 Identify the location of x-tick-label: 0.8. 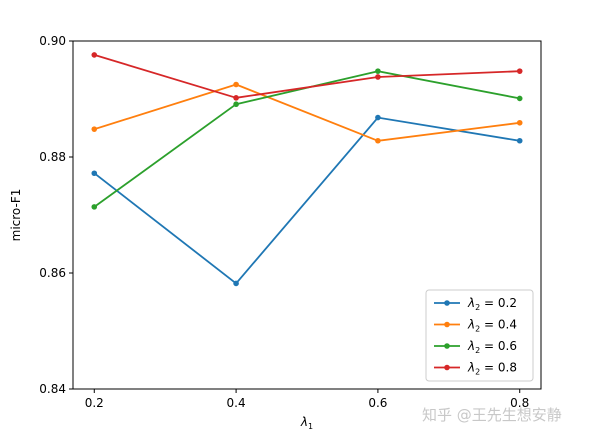
(519, 403).